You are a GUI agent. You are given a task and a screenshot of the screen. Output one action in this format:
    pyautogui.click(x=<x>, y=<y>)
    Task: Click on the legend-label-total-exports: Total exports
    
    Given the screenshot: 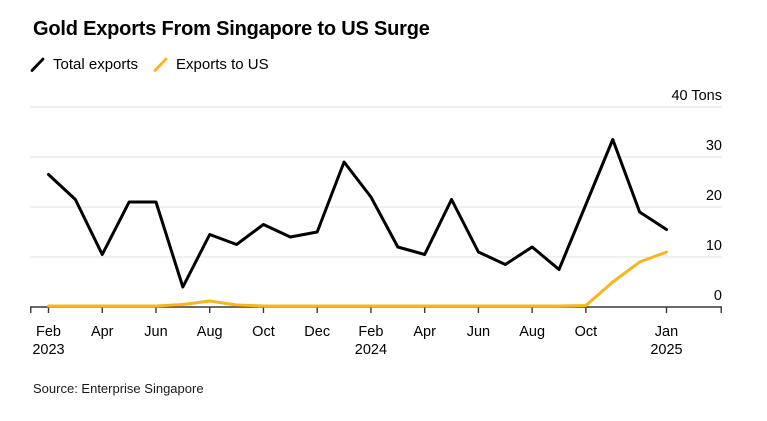 What is the action you would take?
    pyautogui.click(x=96, y=64)
    